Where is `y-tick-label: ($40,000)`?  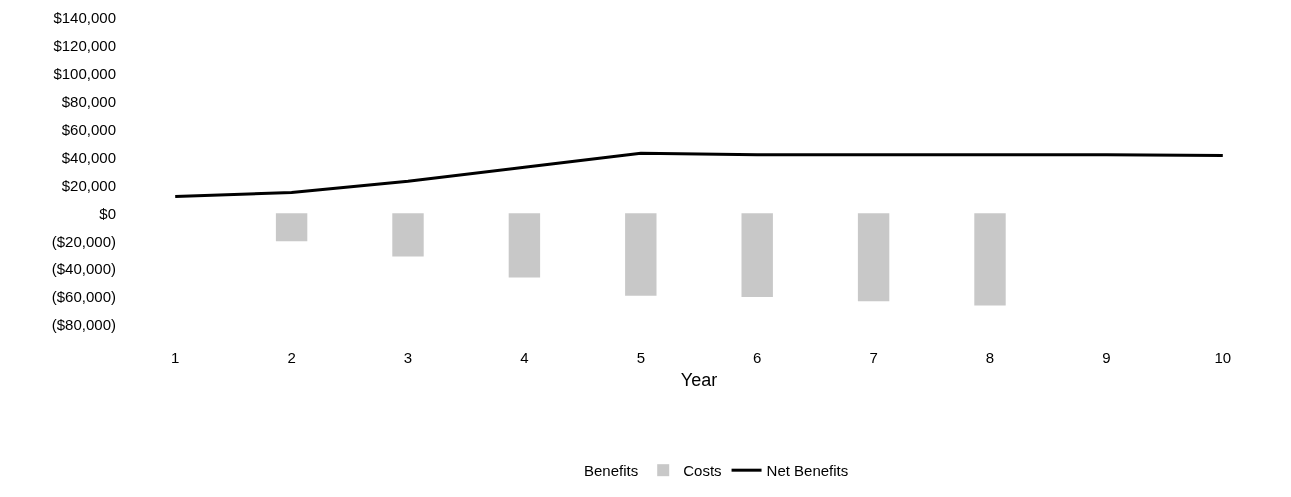 y-tick-label: ($40,000) is located at coordinates (83, 269).